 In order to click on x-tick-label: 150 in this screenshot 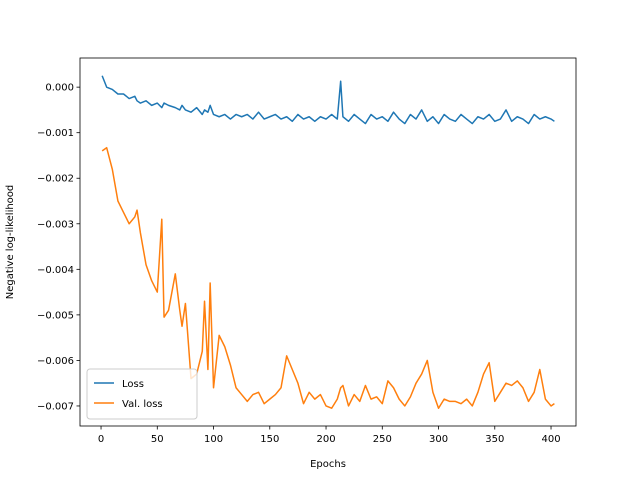, I will do `click(269, 439)`.